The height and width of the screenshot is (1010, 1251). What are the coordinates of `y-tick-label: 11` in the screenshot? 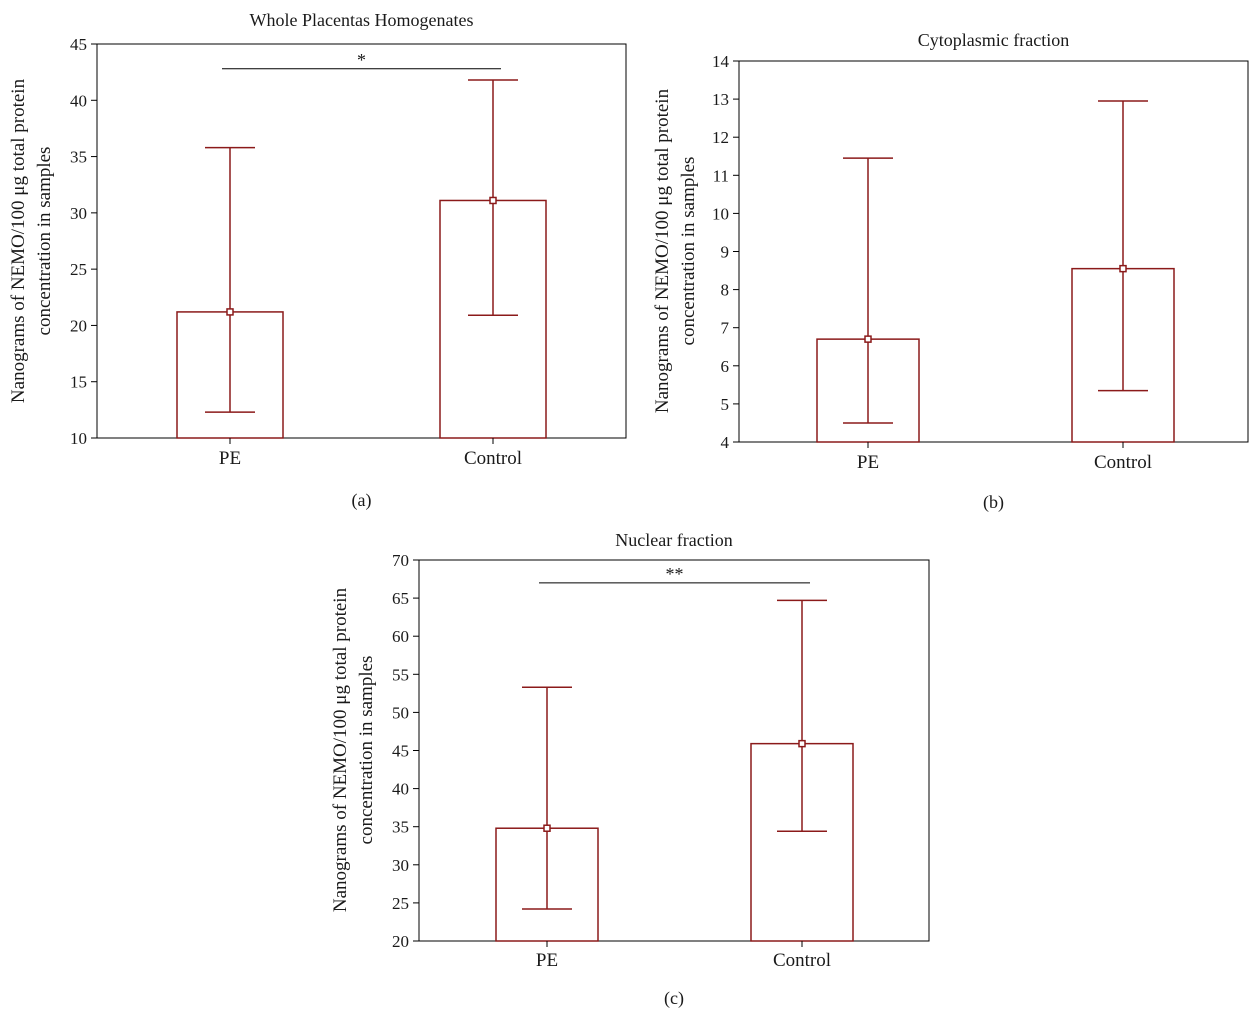 It's located at (721, 175).